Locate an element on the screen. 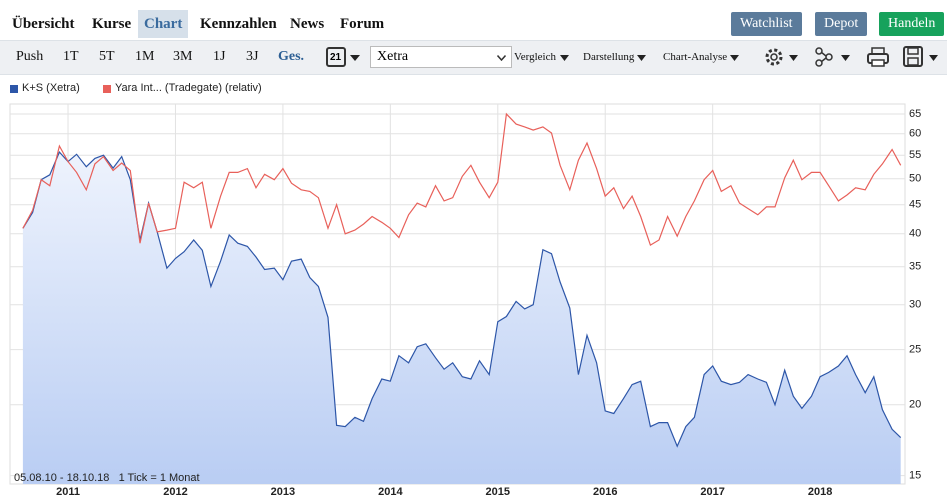 The image size is (947, 499). y-tick-label: 15 is located at coordinates (915, 476).